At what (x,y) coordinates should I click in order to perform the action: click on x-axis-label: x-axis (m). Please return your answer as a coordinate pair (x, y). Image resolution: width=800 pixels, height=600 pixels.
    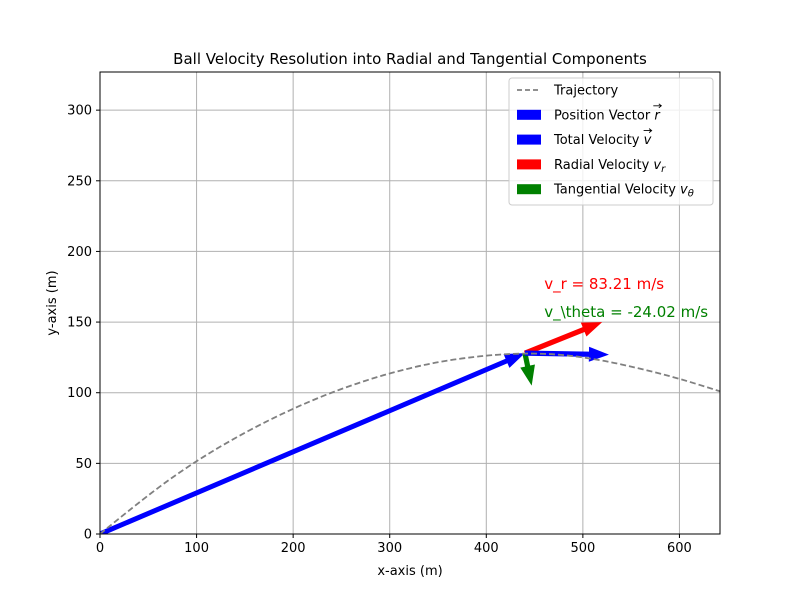
    Looking at the image, I should click on (409, 571).